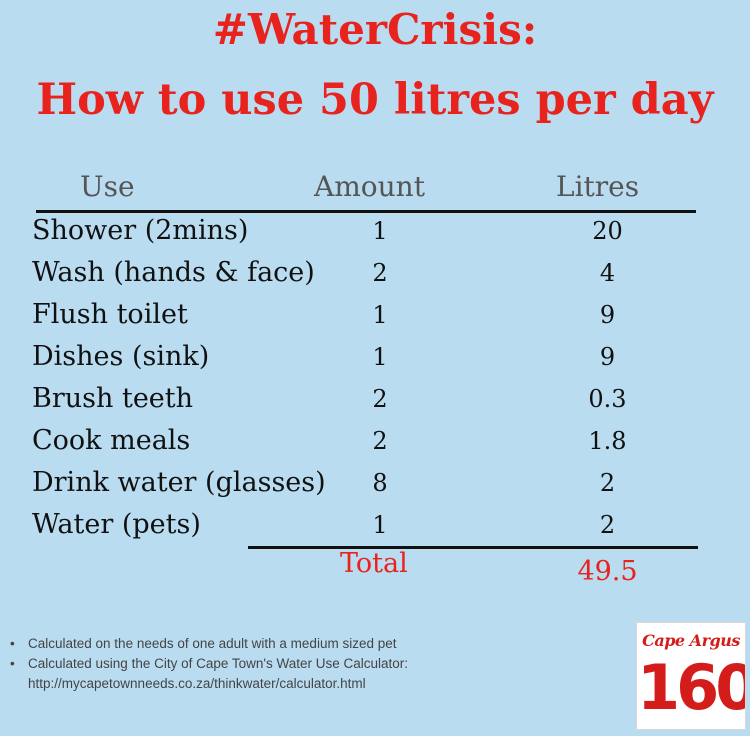 The width and height of the screenshot is (750, 736). Describe the element at coordinates (375, 29) in the screenshot. I see `page-title: #WaterCrisis:` at that location.